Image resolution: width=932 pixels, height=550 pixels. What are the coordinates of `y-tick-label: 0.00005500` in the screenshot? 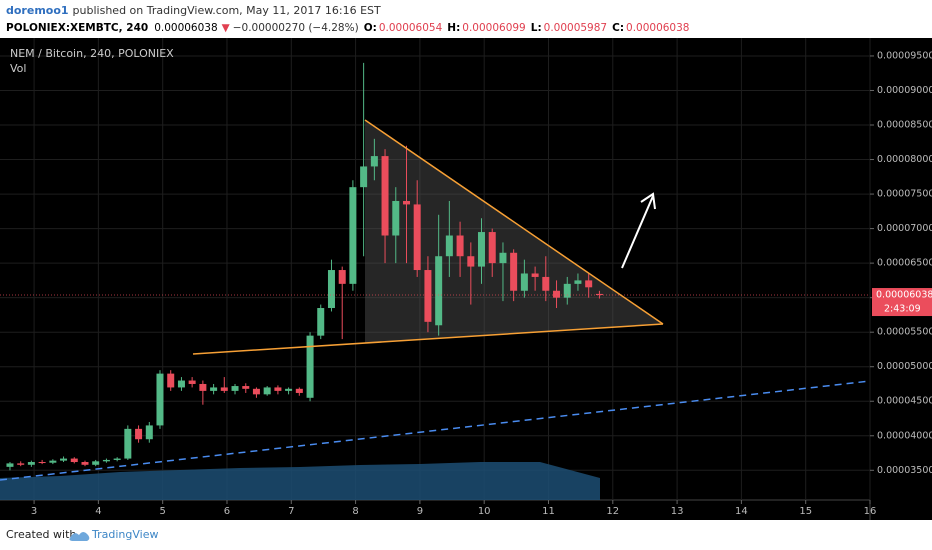 It's located at (904, 332).